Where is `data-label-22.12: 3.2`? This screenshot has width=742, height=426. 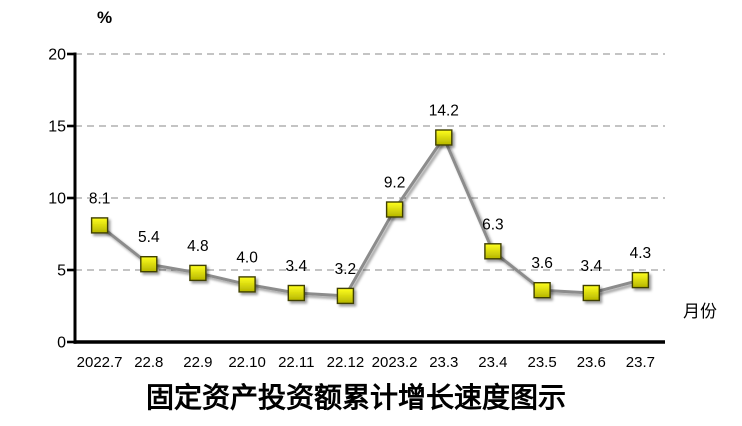 data-label-22.12: 3.2 is located at coordinates (346, 269).